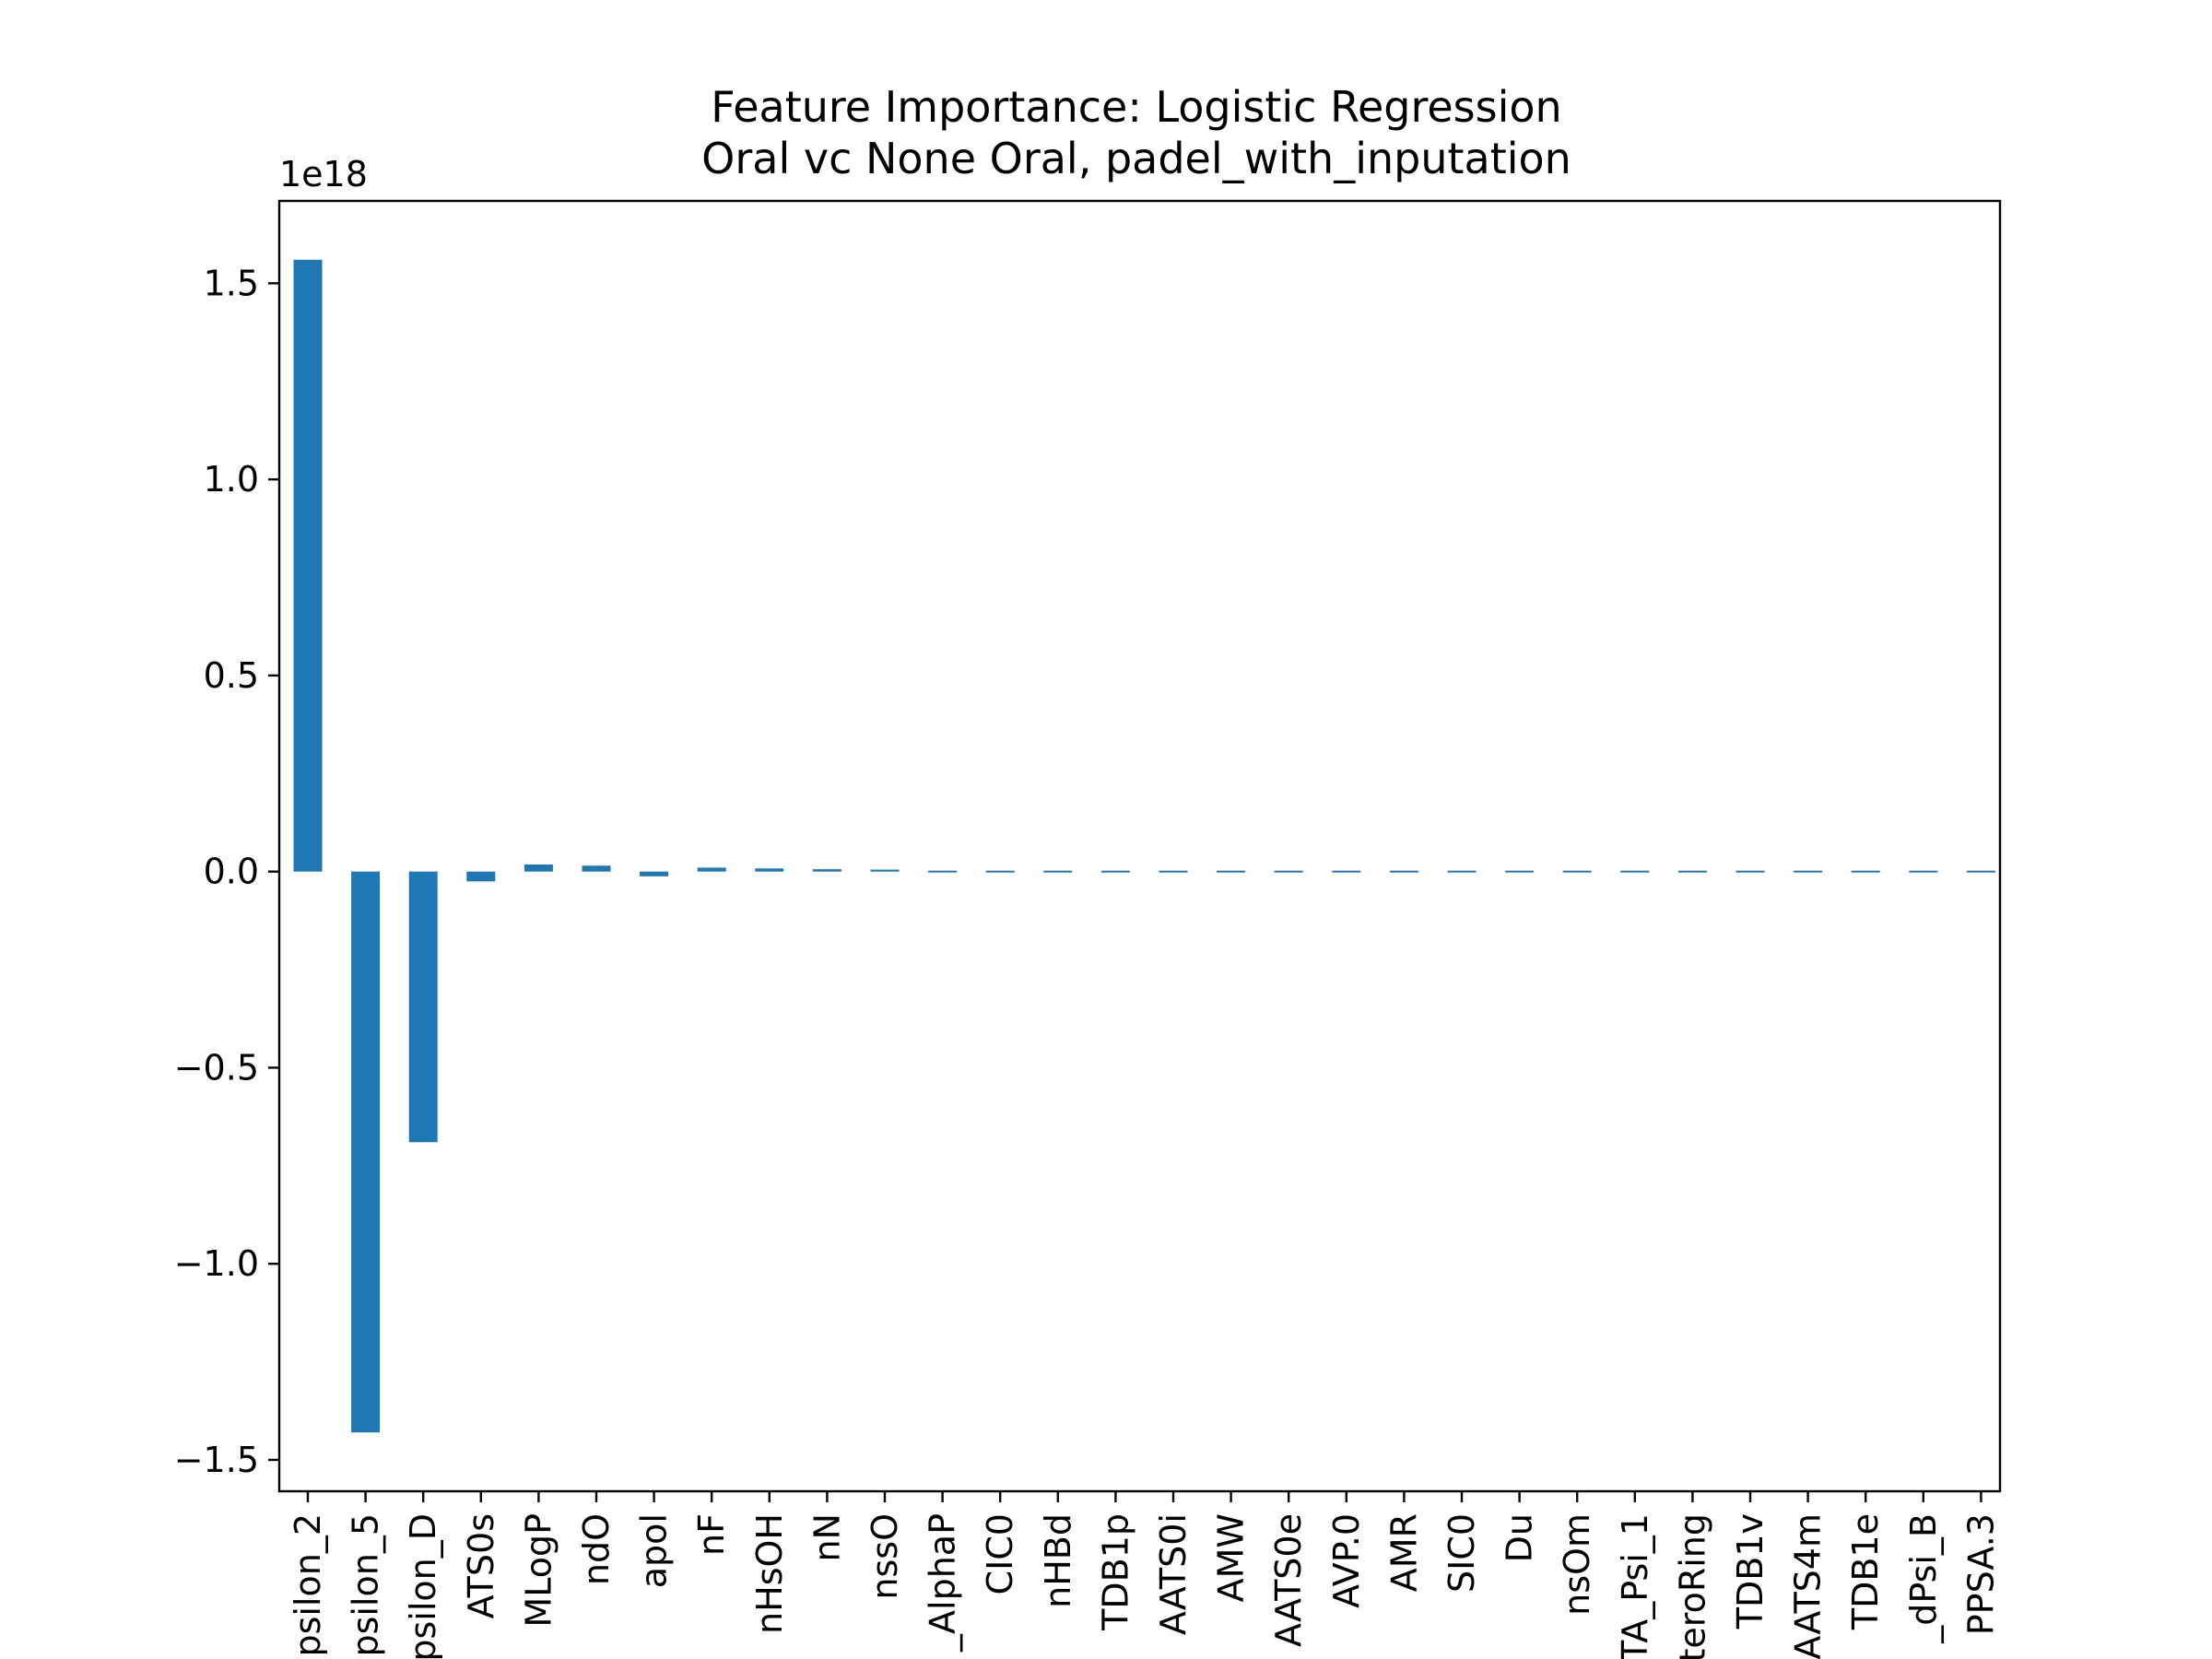 Image resolution: width=2212 pixels, height=1659 pixels. What do you see at coordinates (1346, 871) in the screenshot?
I see `bar-AVP.0` at bounding box center [1346, 871].